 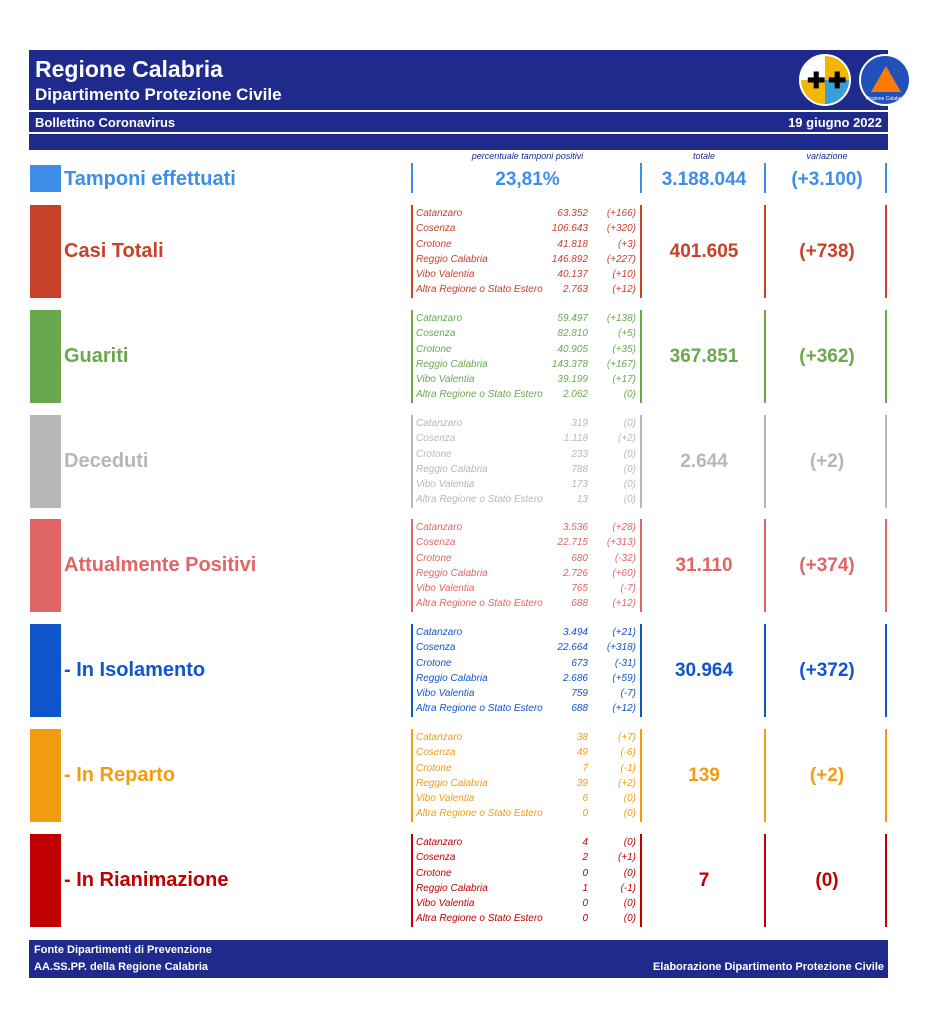 I want to click on header-divider, so click(x=458, y=111).